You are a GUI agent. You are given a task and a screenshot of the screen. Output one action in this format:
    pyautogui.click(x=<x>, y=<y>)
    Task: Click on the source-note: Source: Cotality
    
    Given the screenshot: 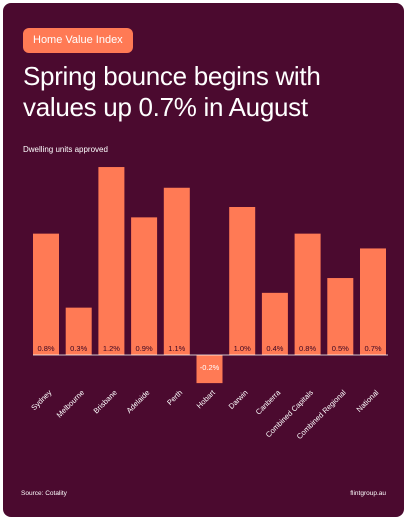 What is the action you would take?
    pyautogui.click(x=44, y=493)
    